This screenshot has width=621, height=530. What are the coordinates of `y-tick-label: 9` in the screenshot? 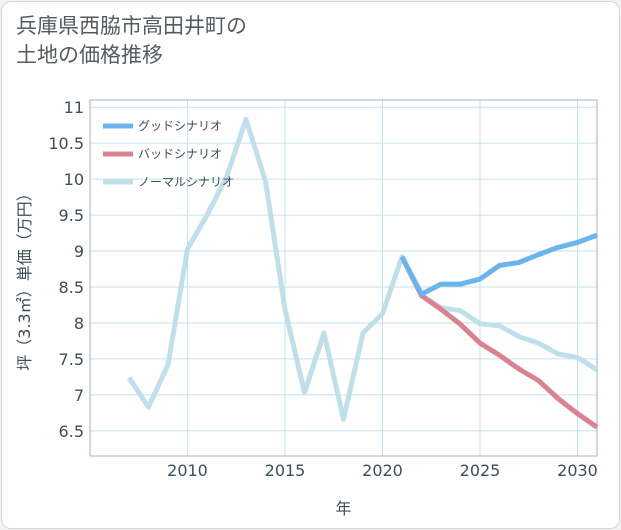 It's located at (79, 251).